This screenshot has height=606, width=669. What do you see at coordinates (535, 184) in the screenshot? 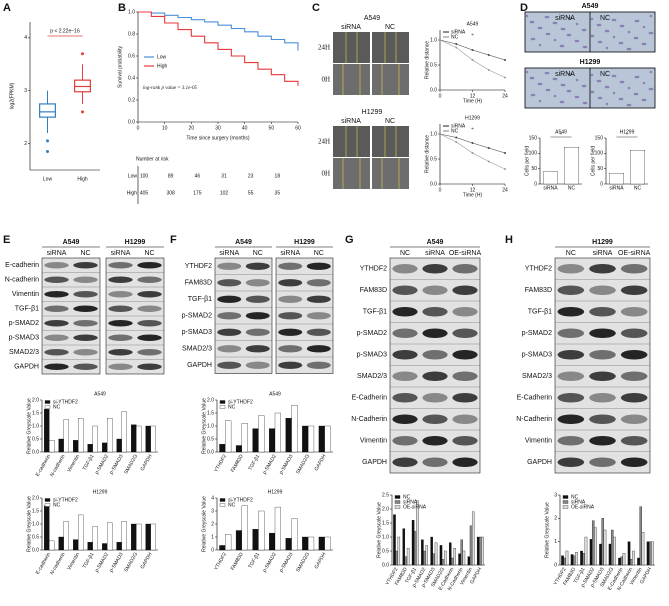
I see `y-tick-label: 0` at bounding box center [535, 184].